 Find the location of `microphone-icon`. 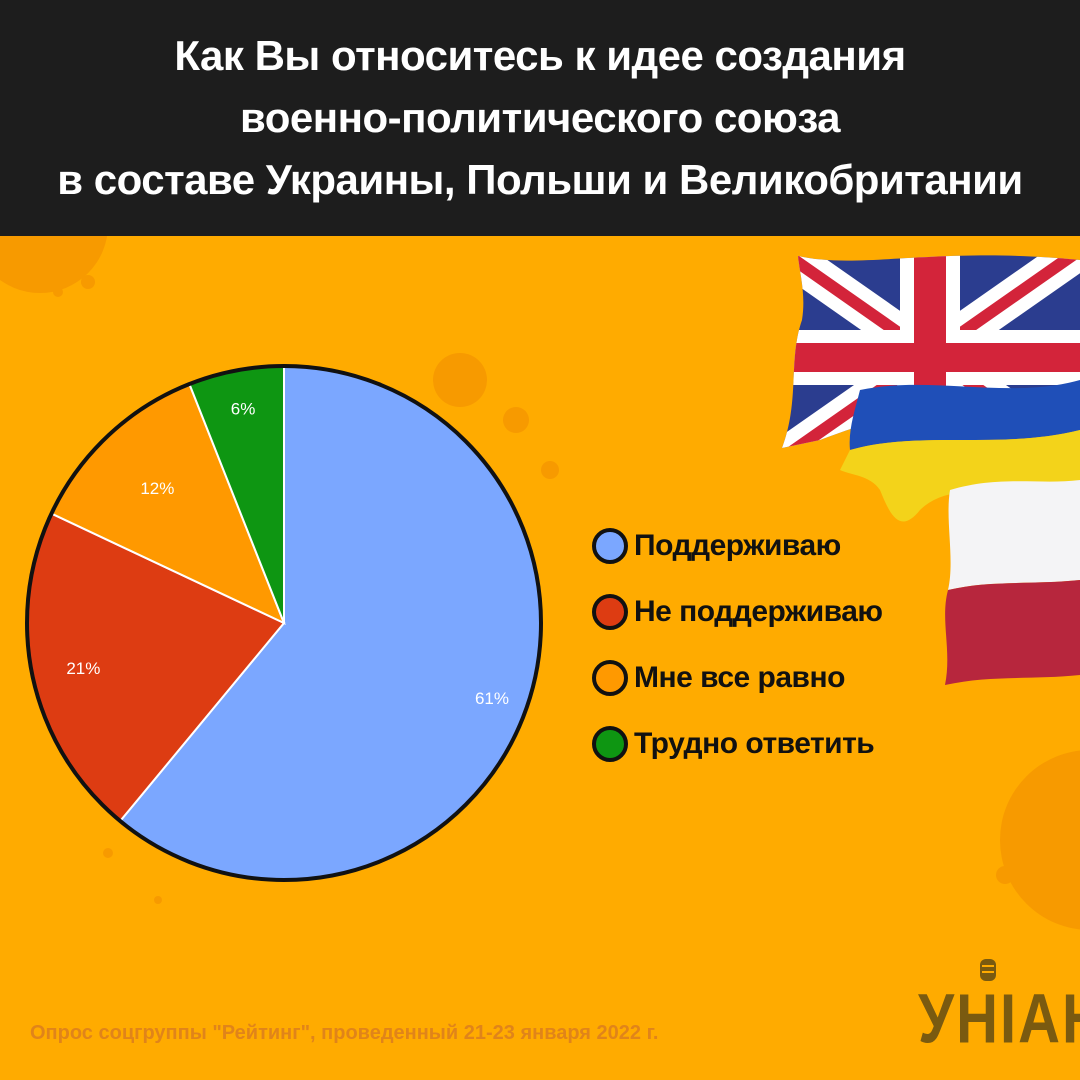

microphone-icon is located at coordinates (988, 970).